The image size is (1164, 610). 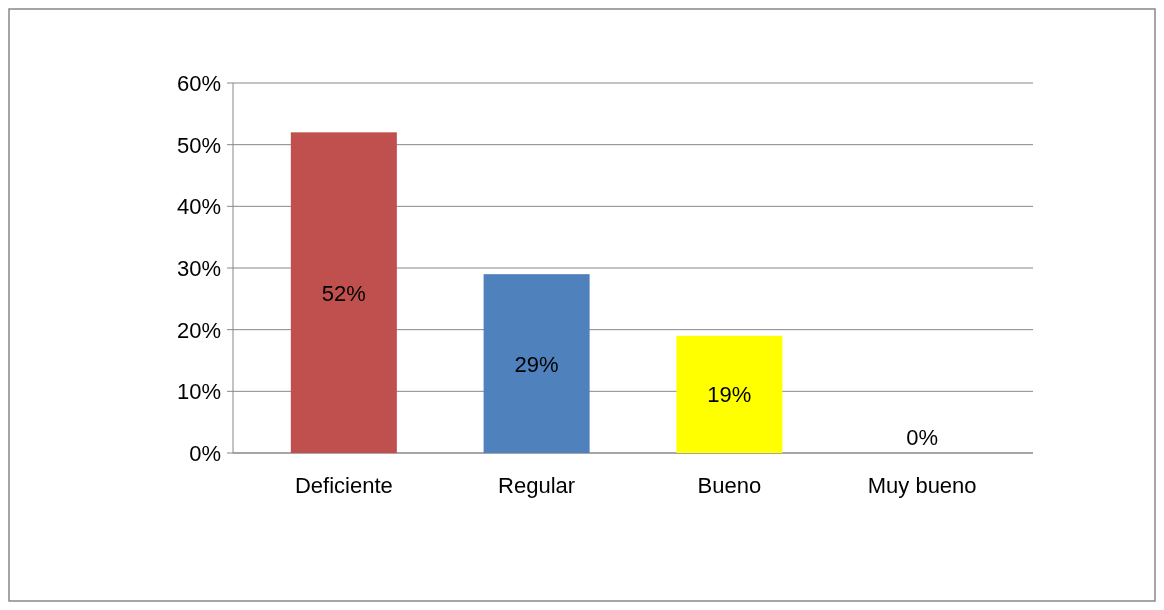 What do you see at coordinates (198, 330) in the screenshot?
I see `y-tick-label: 20%` at bounding box center [198, 330].